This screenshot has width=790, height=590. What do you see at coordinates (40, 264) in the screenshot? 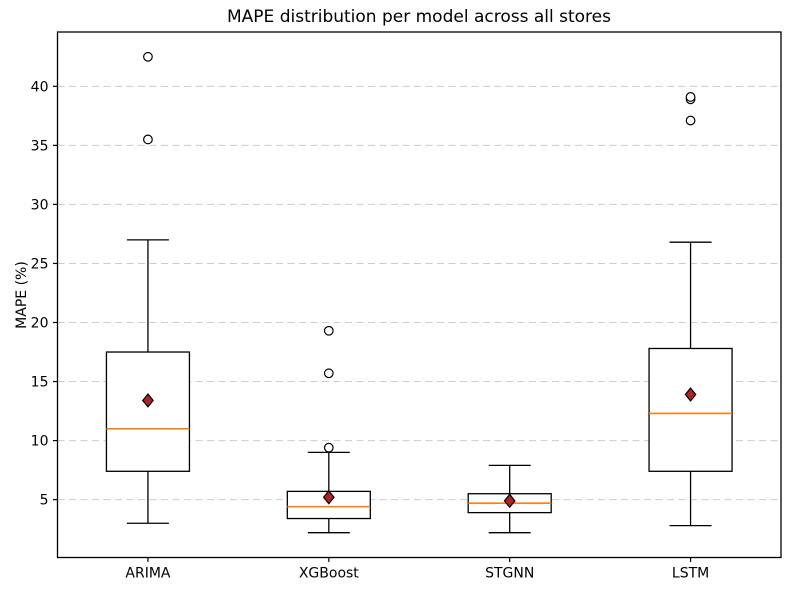
I see `y-tick-label: 25` at bounding box center [40, 264].